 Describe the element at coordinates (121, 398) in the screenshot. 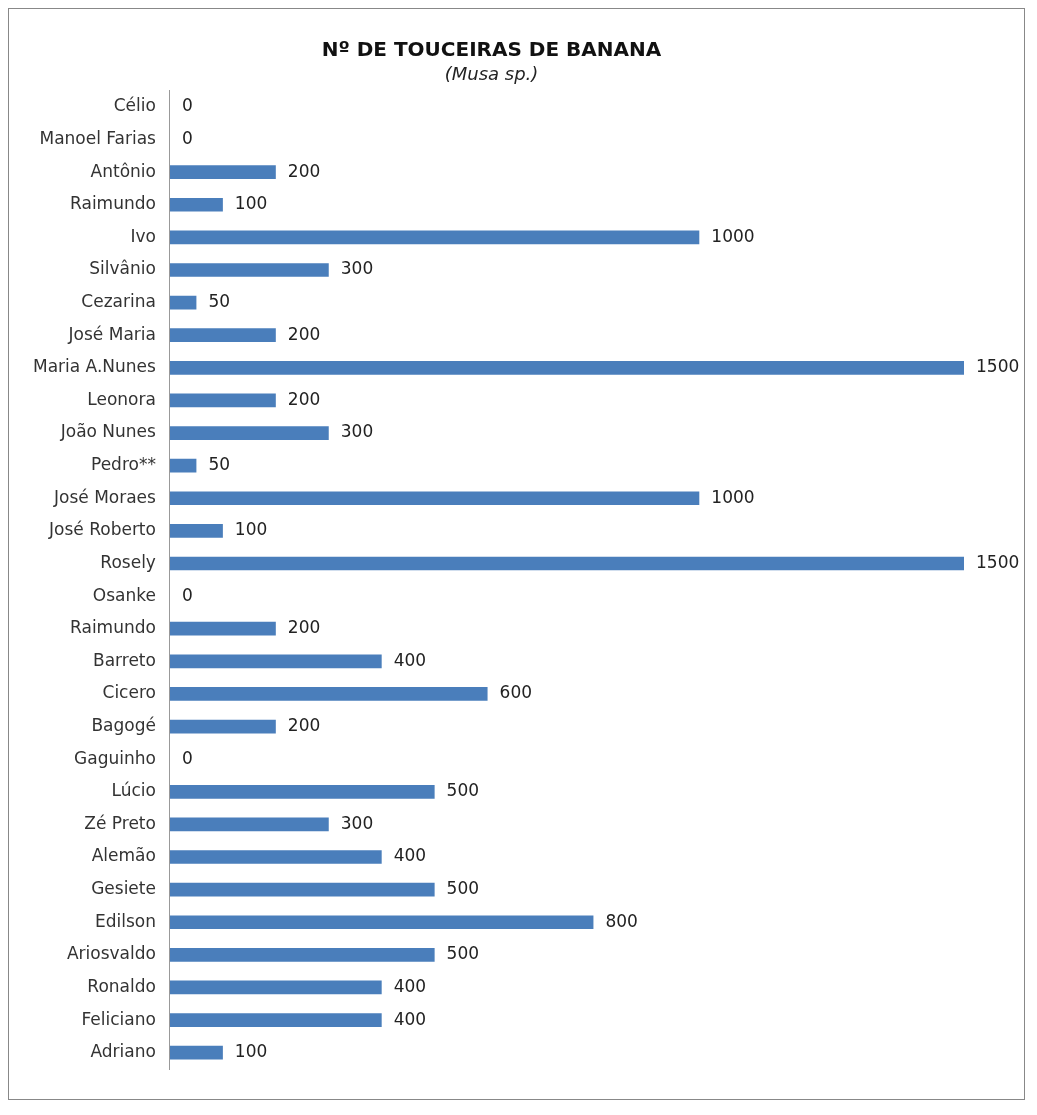

I see `y-tick-label: Leonora` at that location.